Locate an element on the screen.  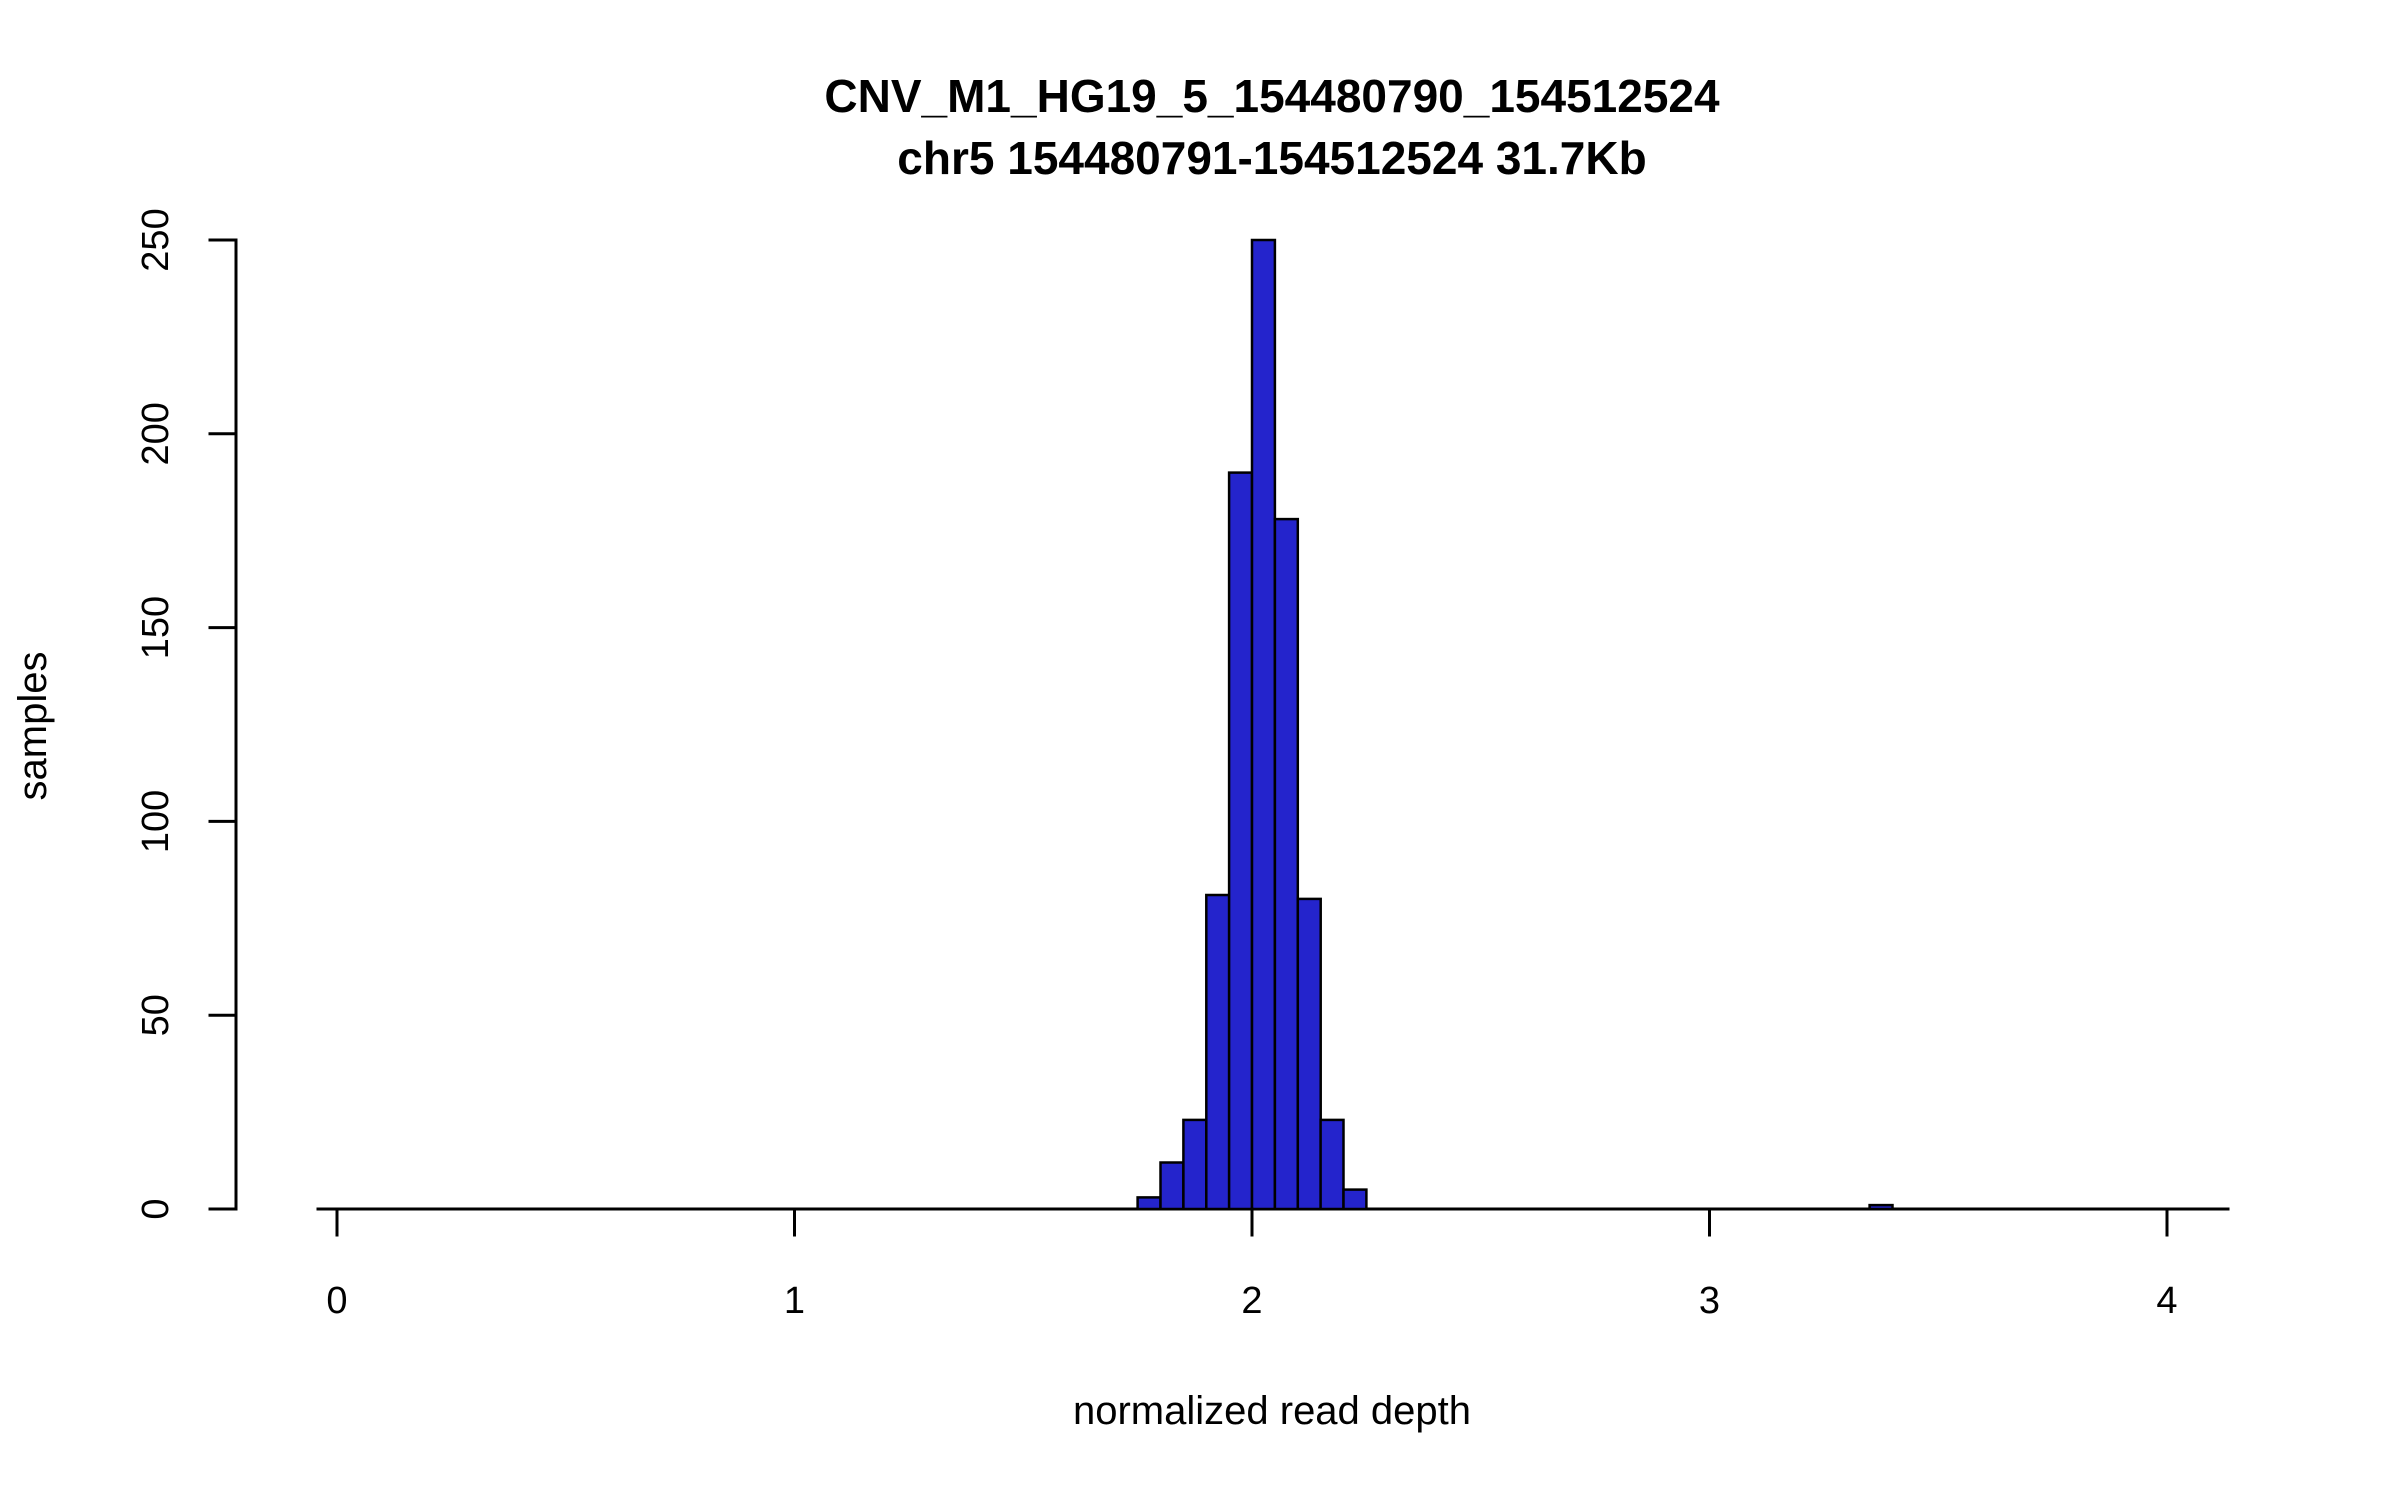
x-tick-label: 4 is located at coordinates (2166, 1301).